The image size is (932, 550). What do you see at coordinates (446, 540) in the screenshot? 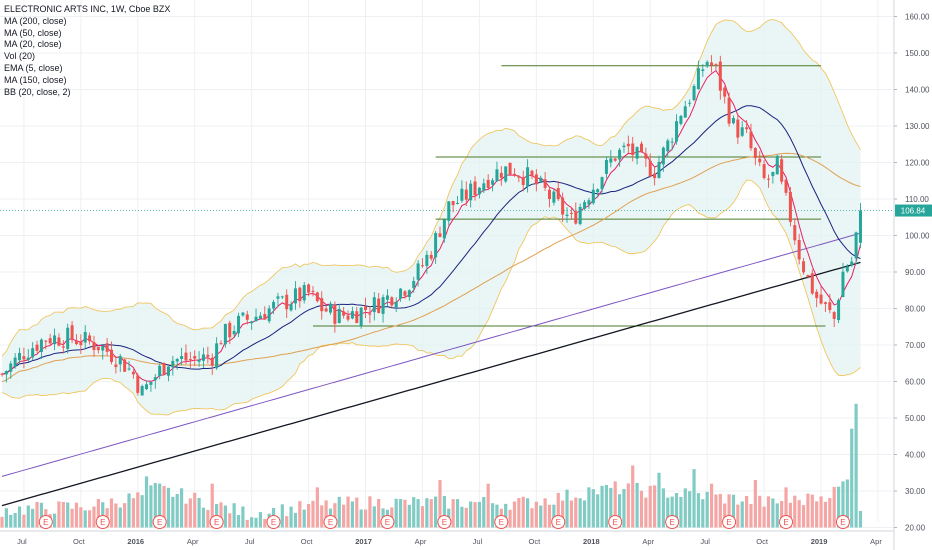
I see `time-axis-bg` at bounding box center [446, 540].